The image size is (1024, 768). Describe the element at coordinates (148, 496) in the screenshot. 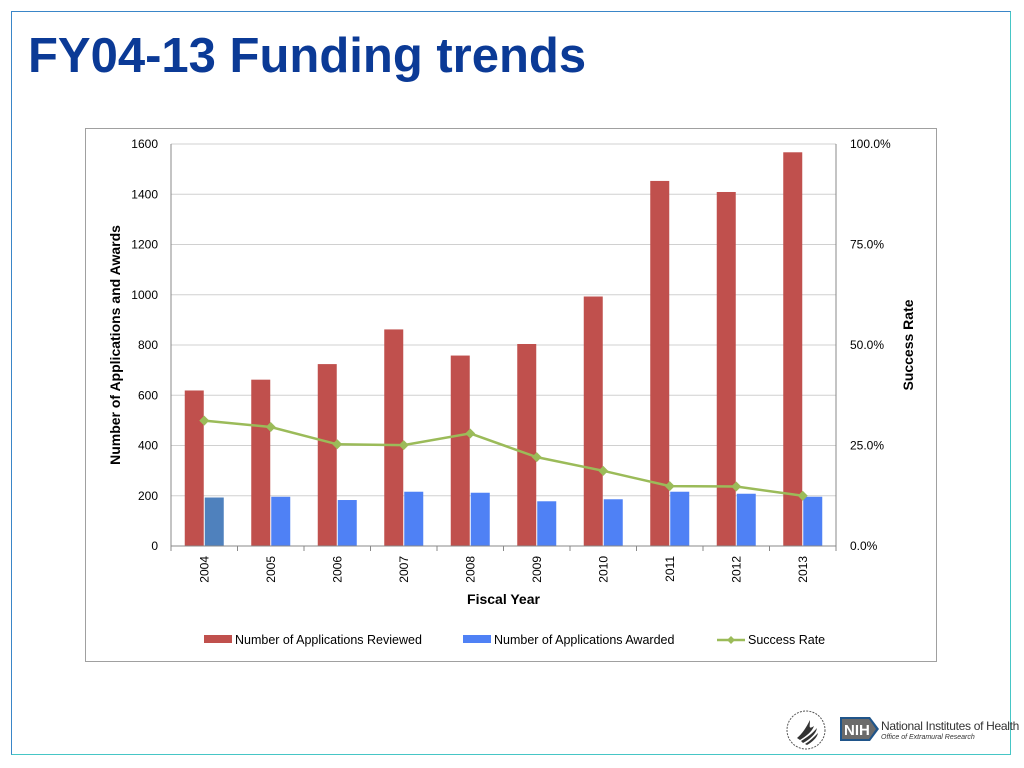

I see `y-tick-label: 200` at that location.